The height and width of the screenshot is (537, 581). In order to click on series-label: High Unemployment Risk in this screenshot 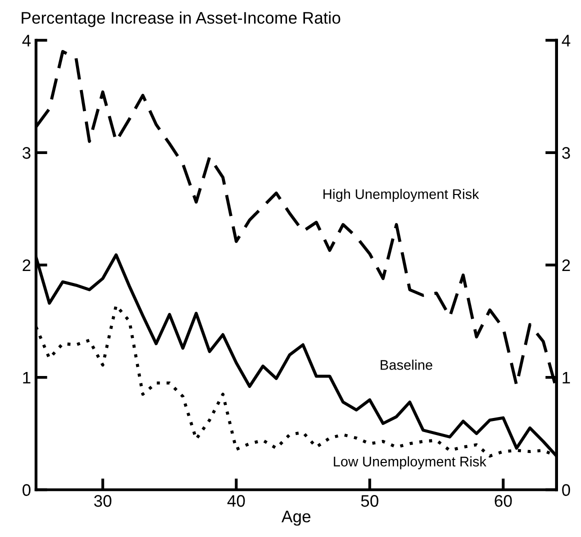, I will do `click(401, 195)`.